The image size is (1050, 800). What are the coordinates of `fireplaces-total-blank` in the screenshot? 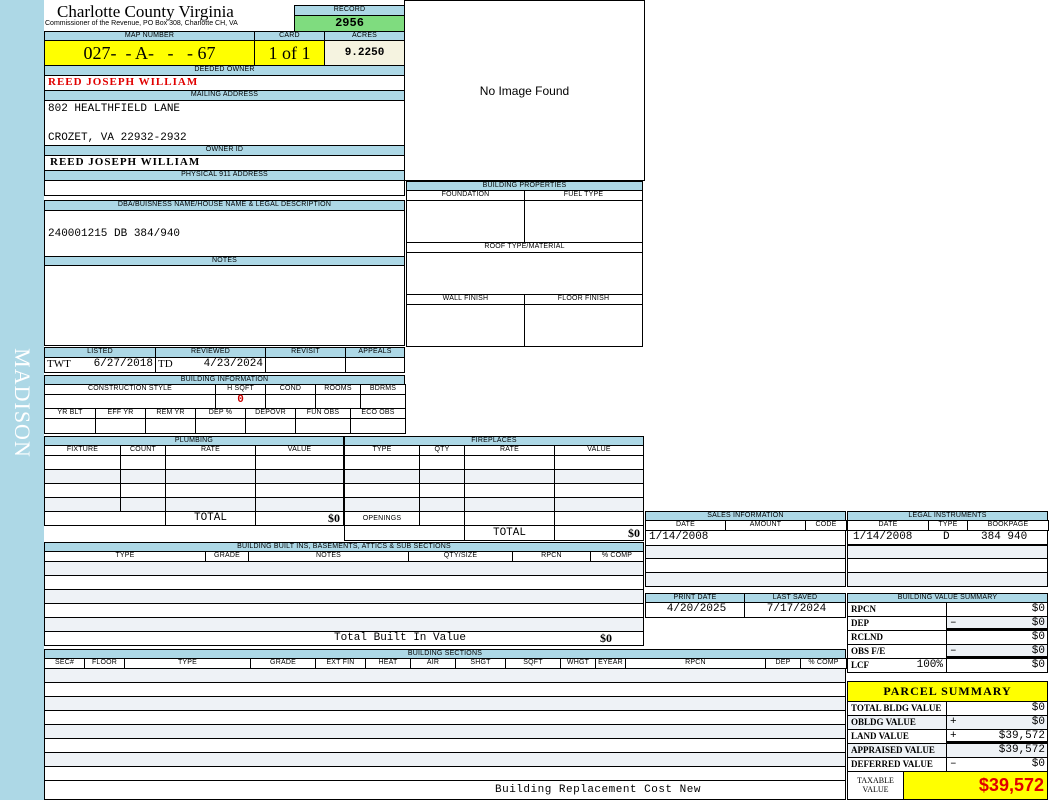 It's located at (404, 533).